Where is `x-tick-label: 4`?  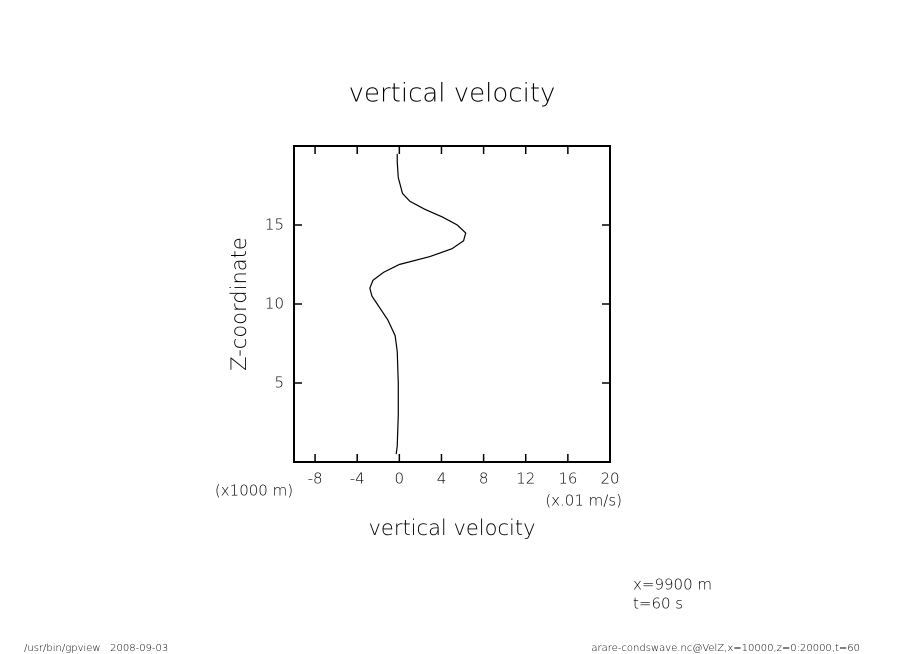
x-tick-label: 4 is located at coordinates (442, 479).